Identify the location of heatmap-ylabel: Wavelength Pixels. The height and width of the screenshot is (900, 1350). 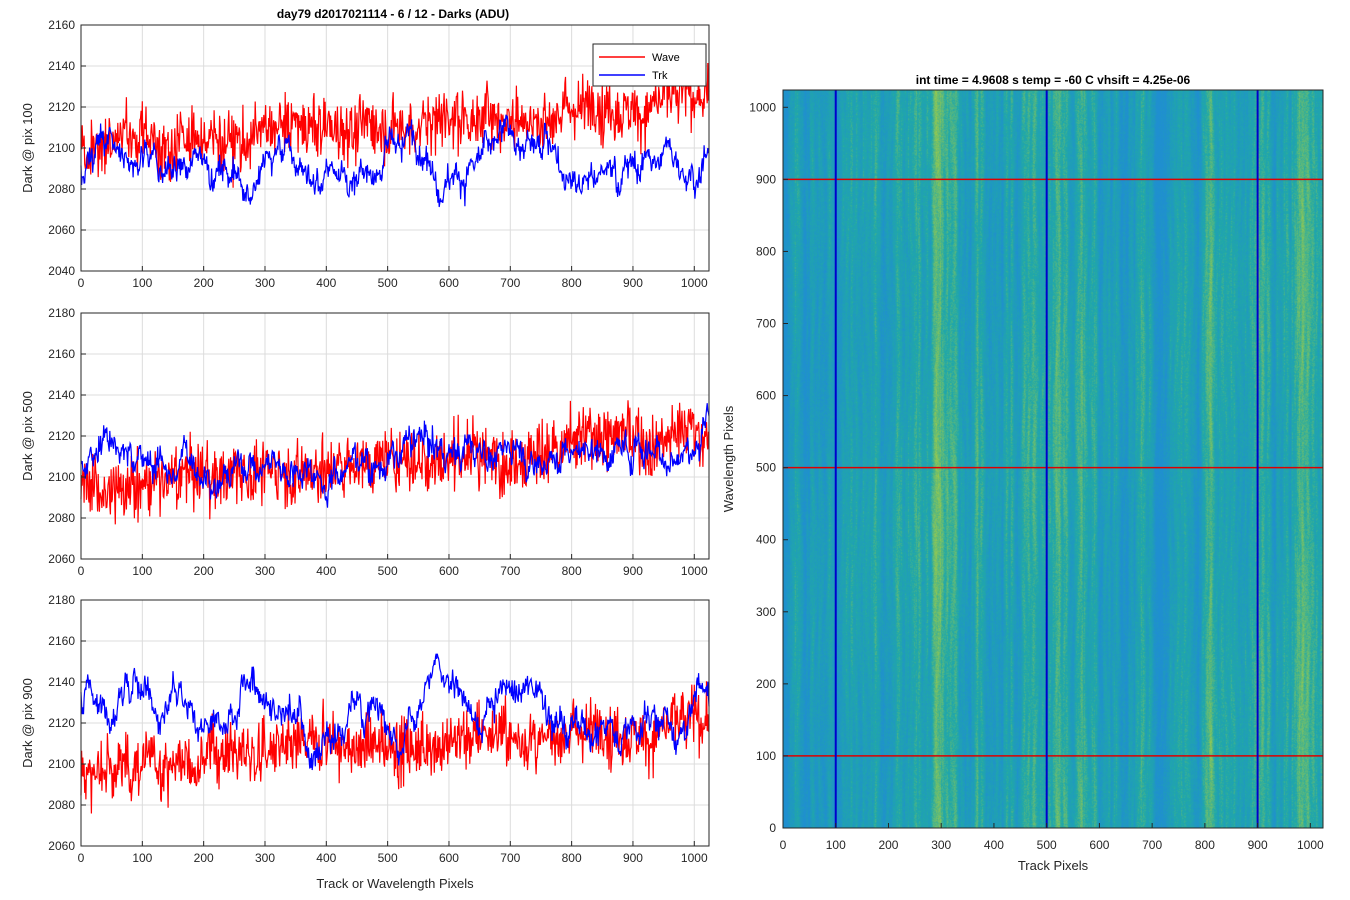
(728, 458).